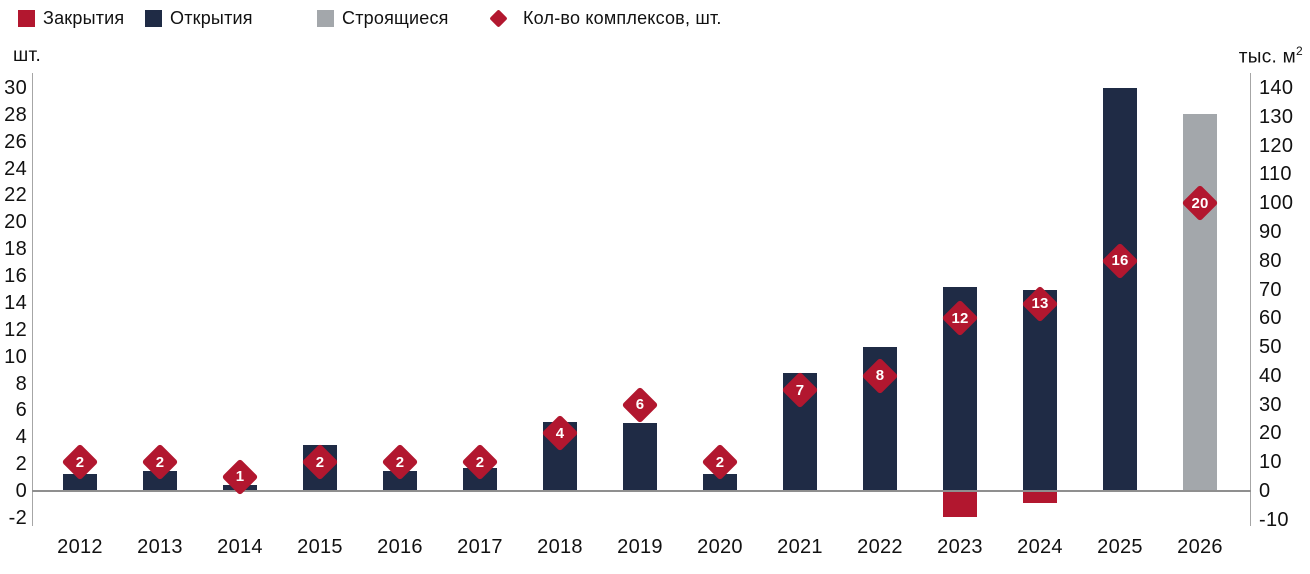  I want to click on right-axis-tick-label: 60, so click(1270, 318).